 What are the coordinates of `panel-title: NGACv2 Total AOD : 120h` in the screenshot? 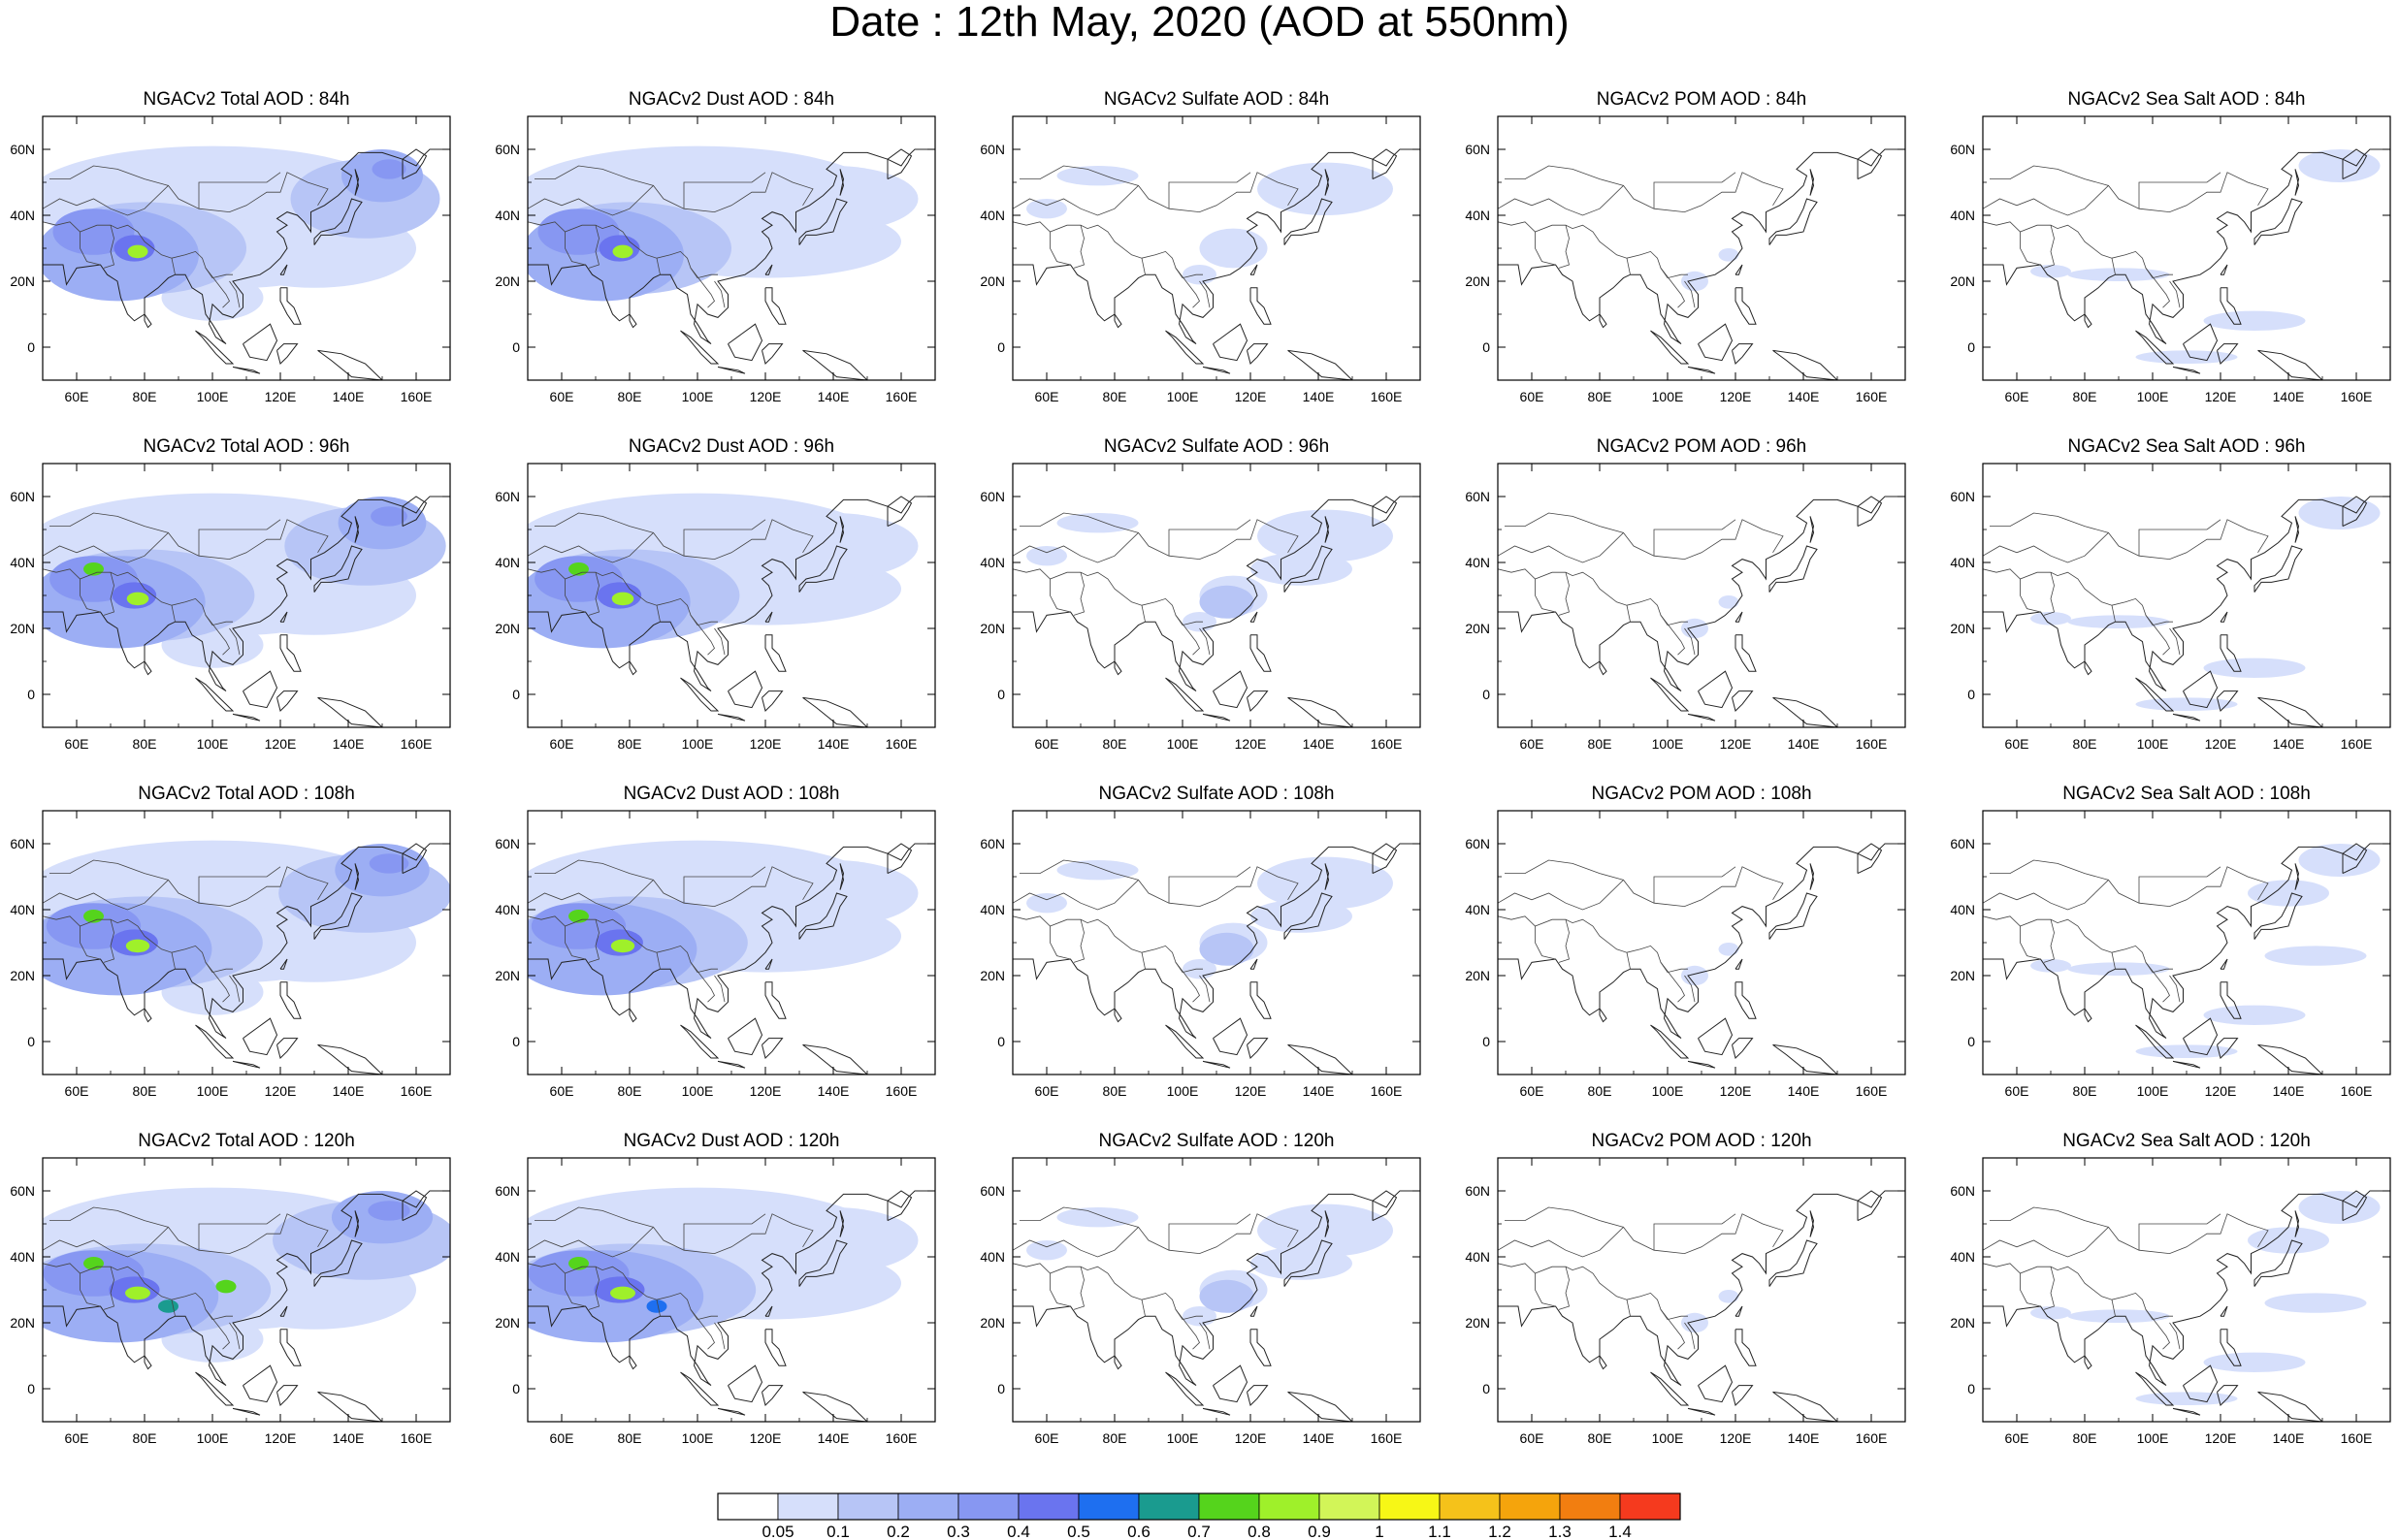 It's located at (247, 1141).